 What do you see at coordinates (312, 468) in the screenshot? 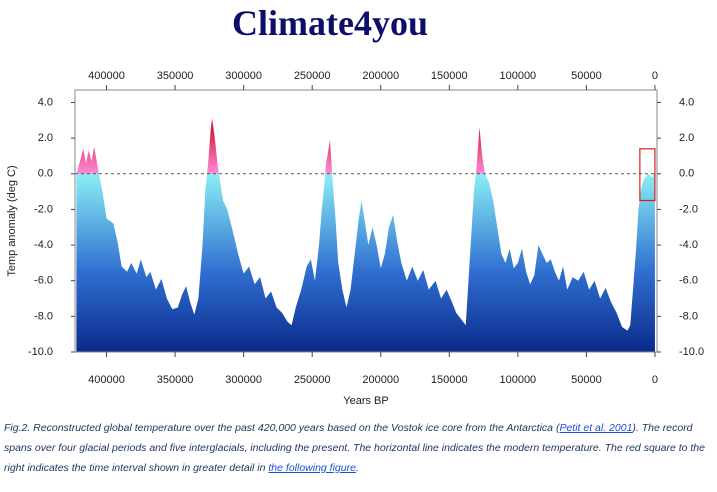
I see `caption-link: the following figure` at bounding box center [312, 468].